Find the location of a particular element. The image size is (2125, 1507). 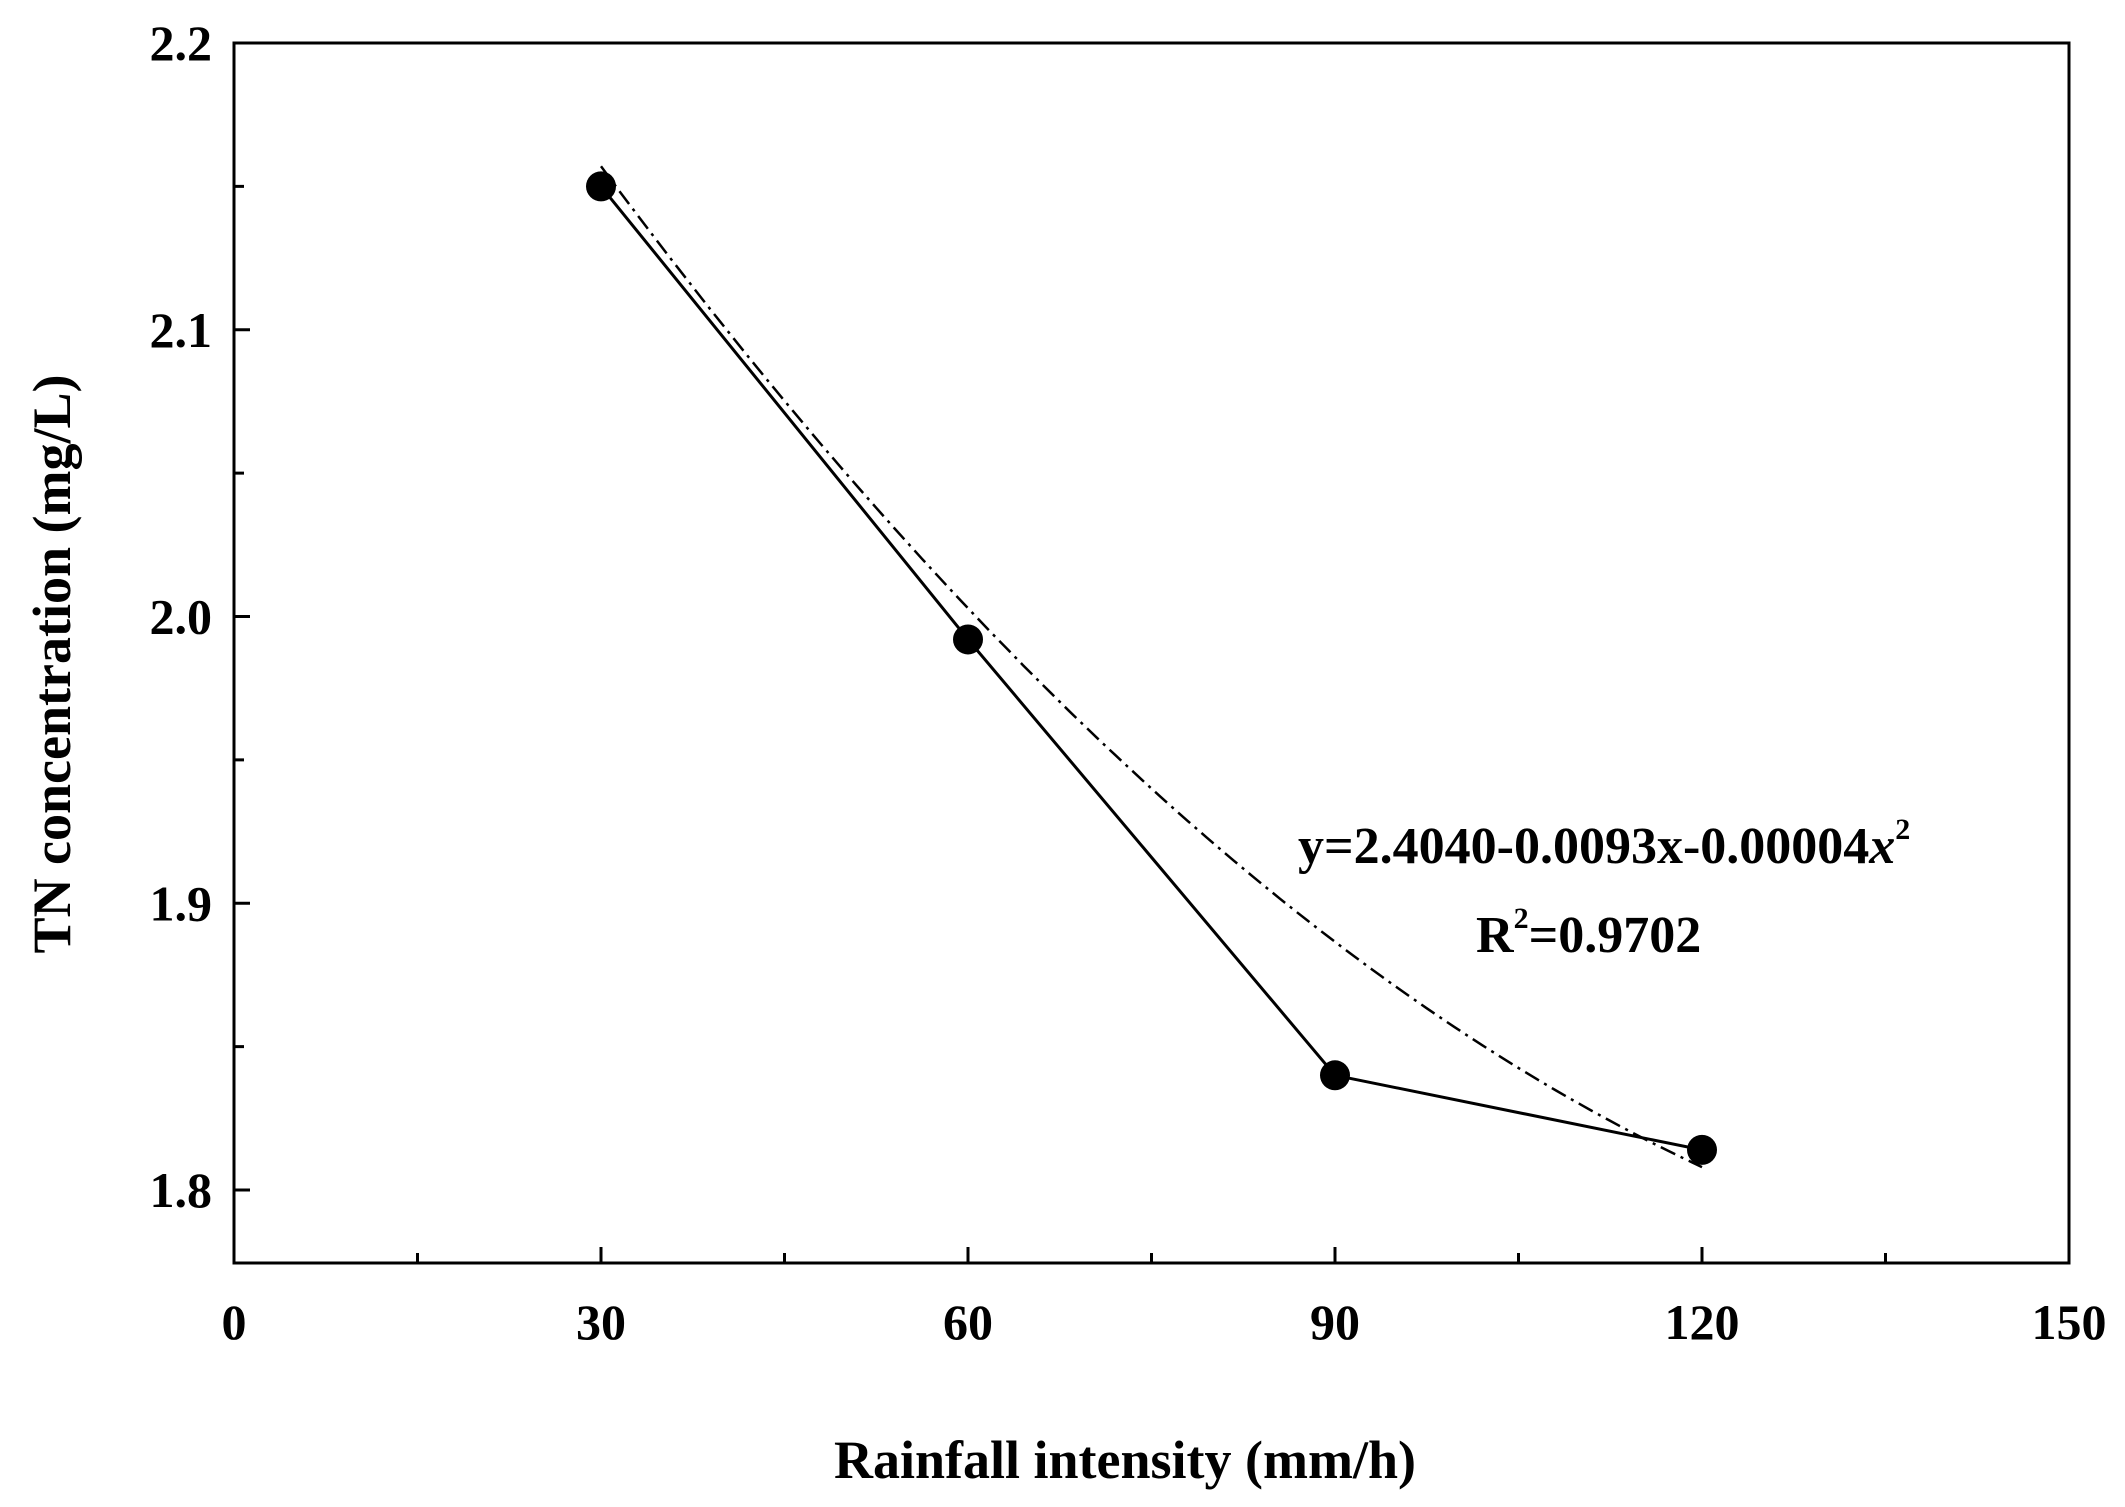

y-tick-label: 2.1 is located at coordinates (181, 330).